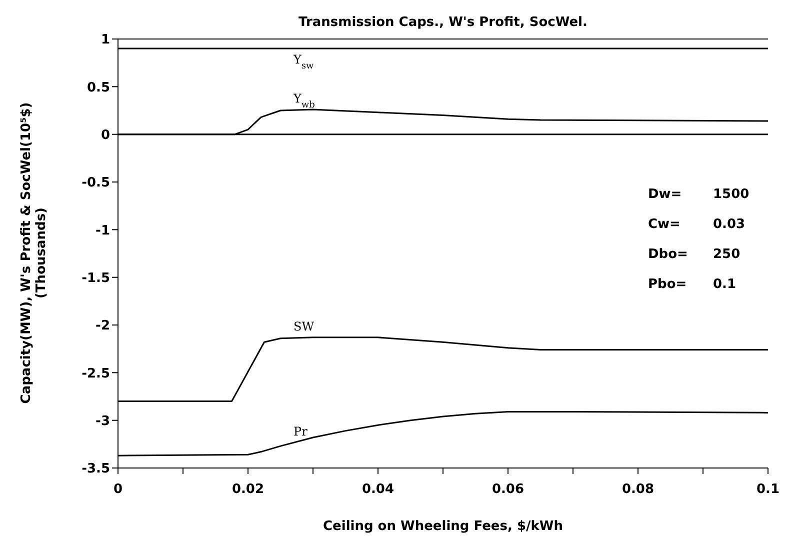 This screenshot has width=803, height=546. Describe the element at coordinates (96, 278) in the screenshot. I see `y-tick-label: -1.5` at that location.